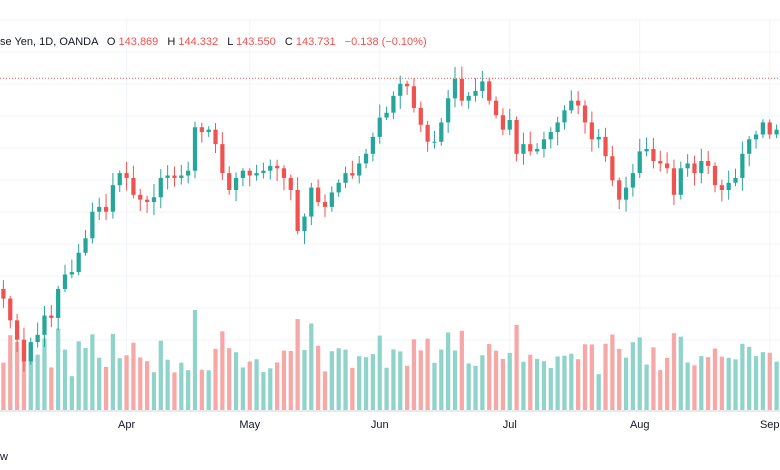  I want to click on x-tick-label: May, so click(249, 425).